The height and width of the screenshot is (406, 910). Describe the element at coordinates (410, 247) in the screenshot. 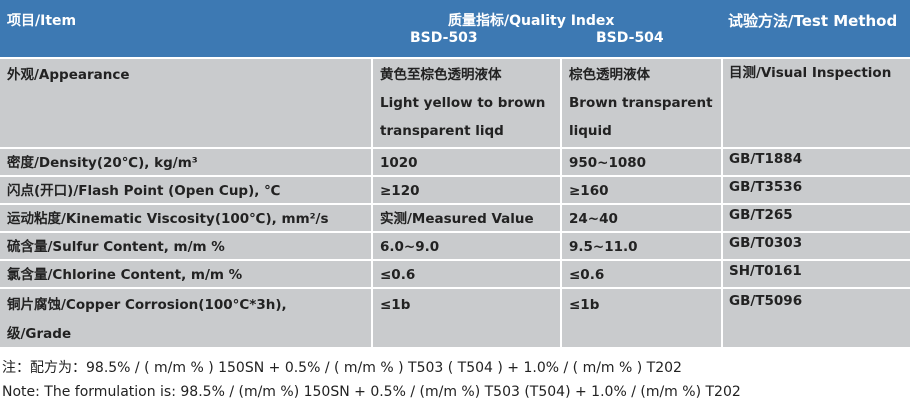

I see `row-value-503: 6.0~9.0` at that location.